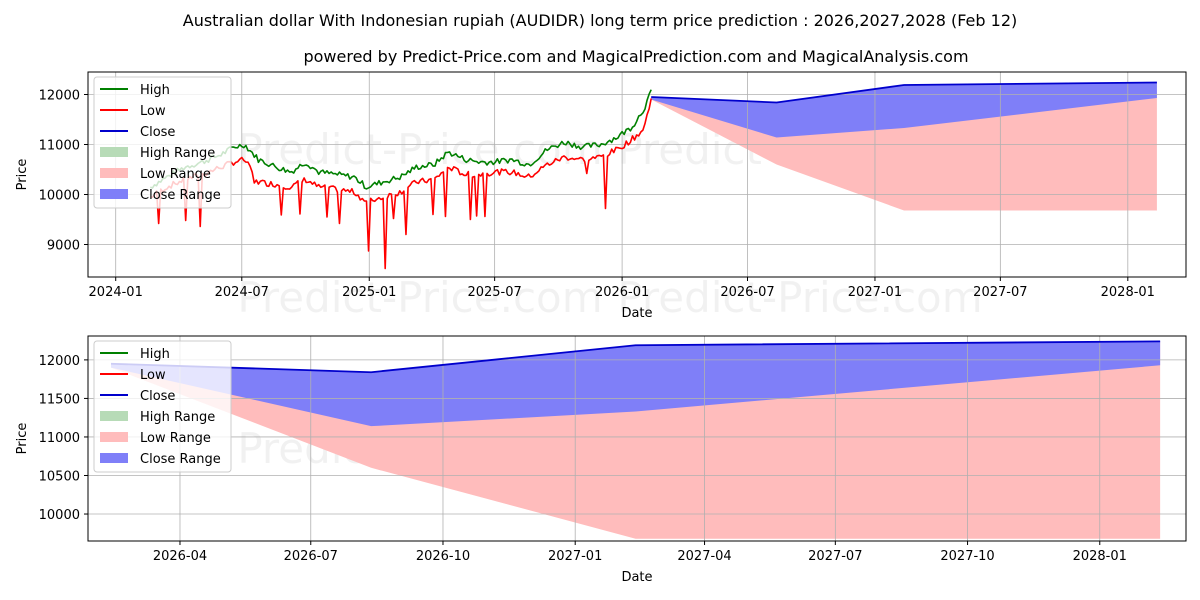 This screenshot has width=1200, height=600. Describe the element at coordinates (59, 399) in the screenshot. I see `y-tick-label: 11500` at that location.